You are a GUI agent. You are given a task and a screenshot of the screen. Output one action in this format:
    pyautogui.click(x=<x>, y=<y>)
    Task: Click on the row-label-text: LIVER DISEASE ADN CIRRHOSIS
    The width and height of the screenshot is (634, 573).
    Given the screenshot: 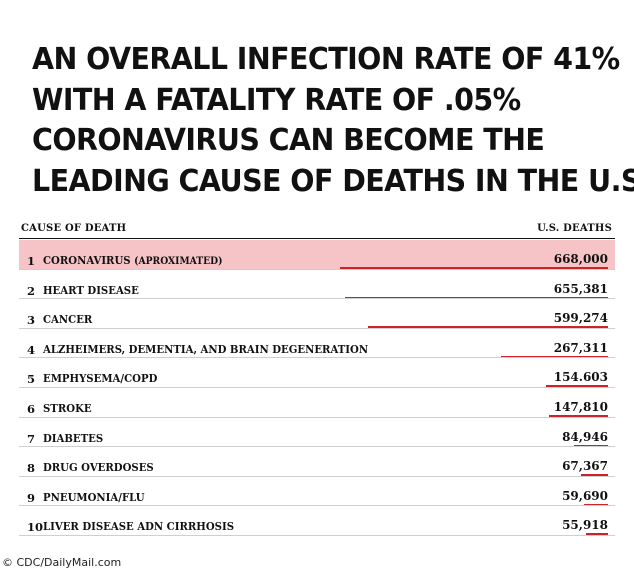 What is the action you would take?
    pyautogui.click(x=139, y=527)
    